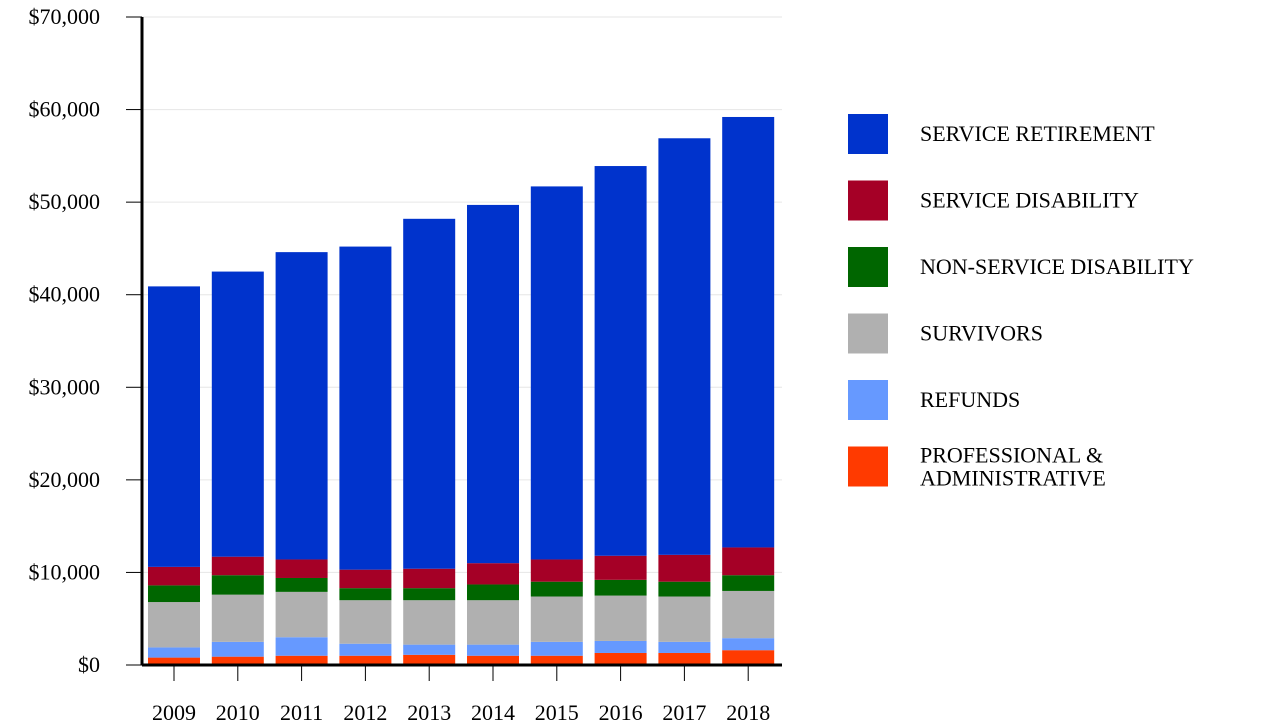 This screenshot has height=728, width=1263. Describe the element at coordinates (365, 660) in the screenshot. I see `bar-segment-professional-administrative-2012` at that location.